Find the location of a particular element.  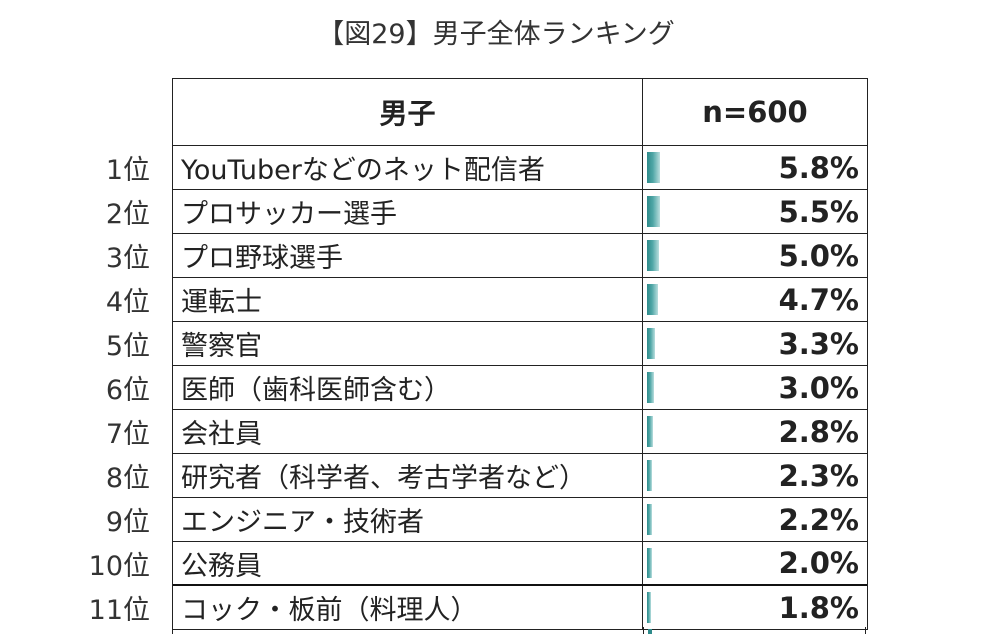

next-bar-stub is located at coordinates (650, 631).